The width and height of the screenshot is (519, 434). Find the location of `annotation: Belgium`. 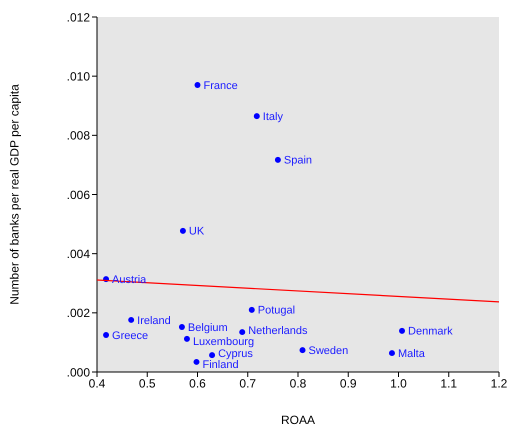

annotation: Belgium is located at coordinates (208, 328).